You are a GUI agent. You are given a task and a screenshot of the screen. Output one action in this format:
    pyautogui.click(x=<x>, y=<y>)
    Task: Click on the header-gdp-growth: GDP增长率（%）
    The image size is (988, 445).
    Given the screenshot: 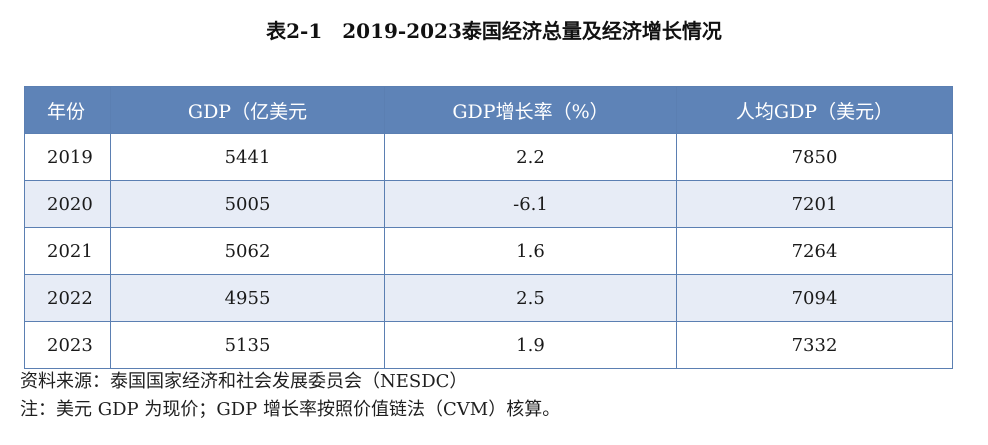 What is the action you would take?
    pyautogui.click(x=530, y=110)
    